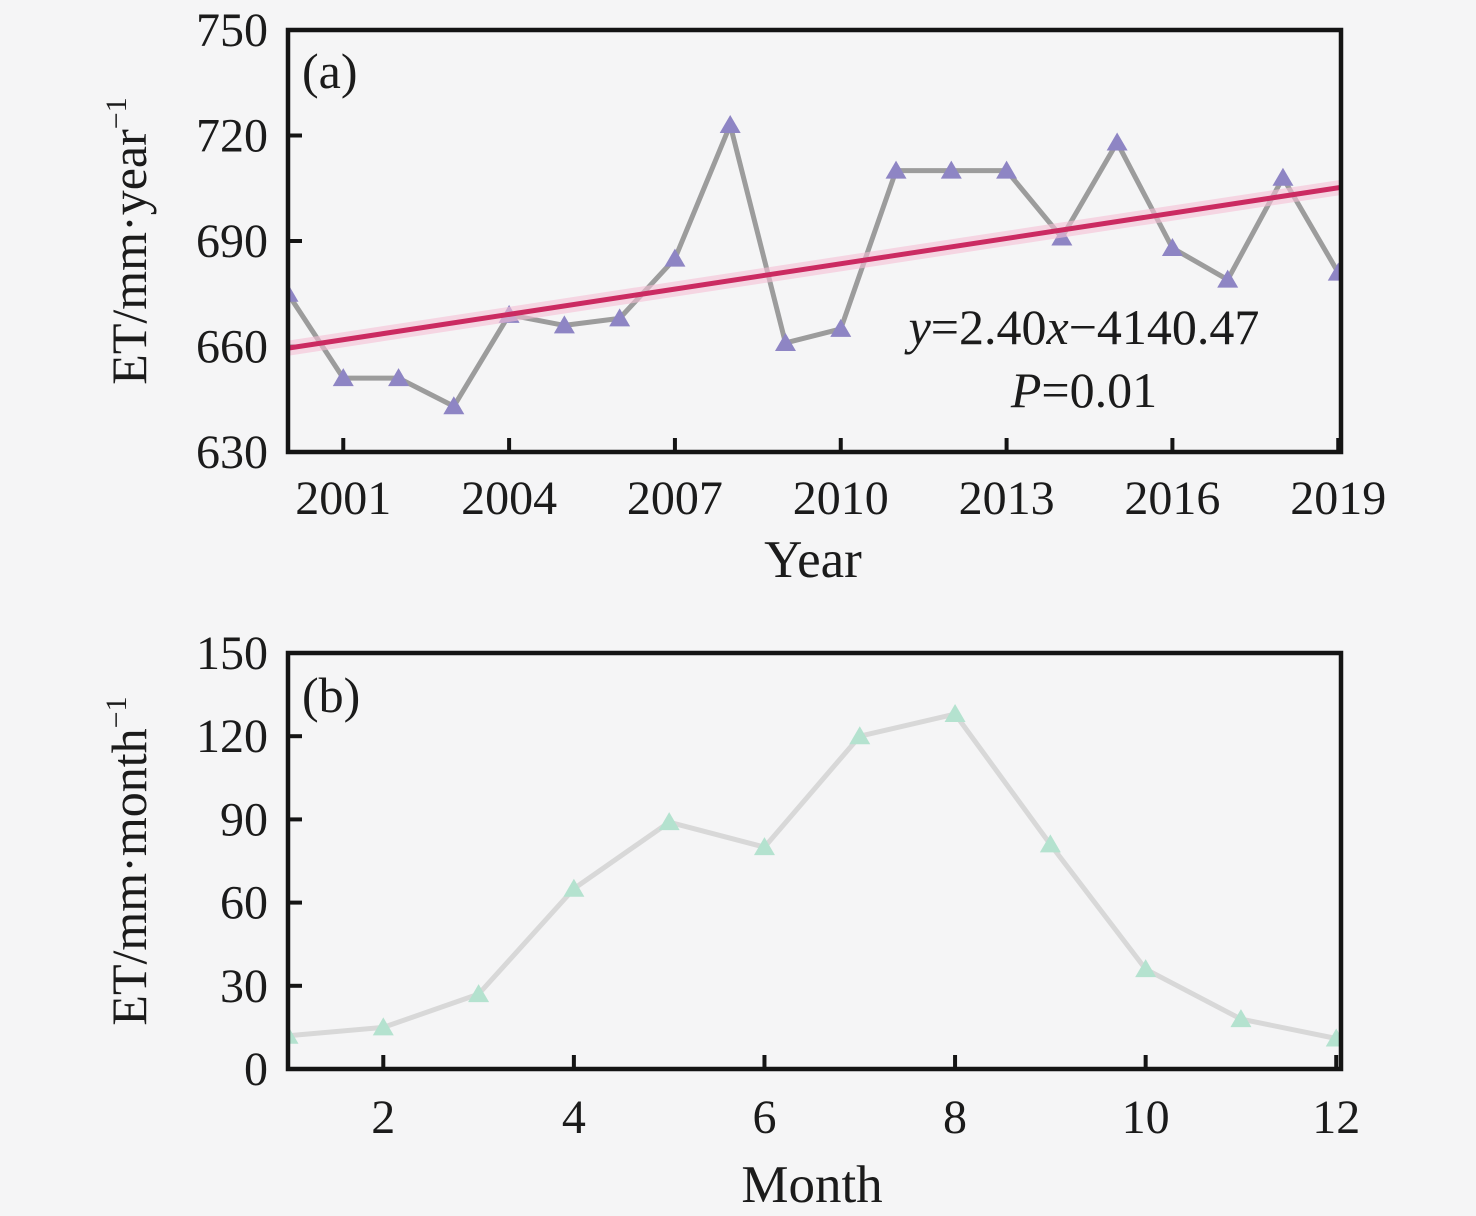  Describe the element at coordinates (232, 136) in the screenshot. I see `y-tick-label: 720` at that location.